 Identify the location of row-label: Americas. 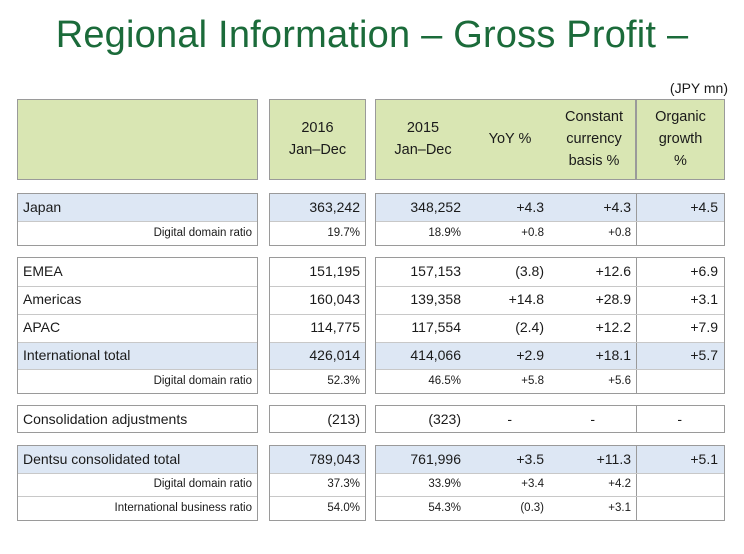
(52, 299).